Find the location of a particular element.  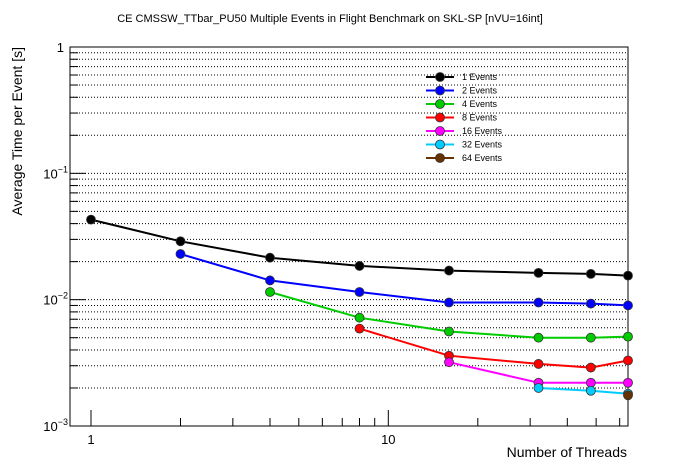

legend-label: 32 Events is located at coordinates (482, 145).